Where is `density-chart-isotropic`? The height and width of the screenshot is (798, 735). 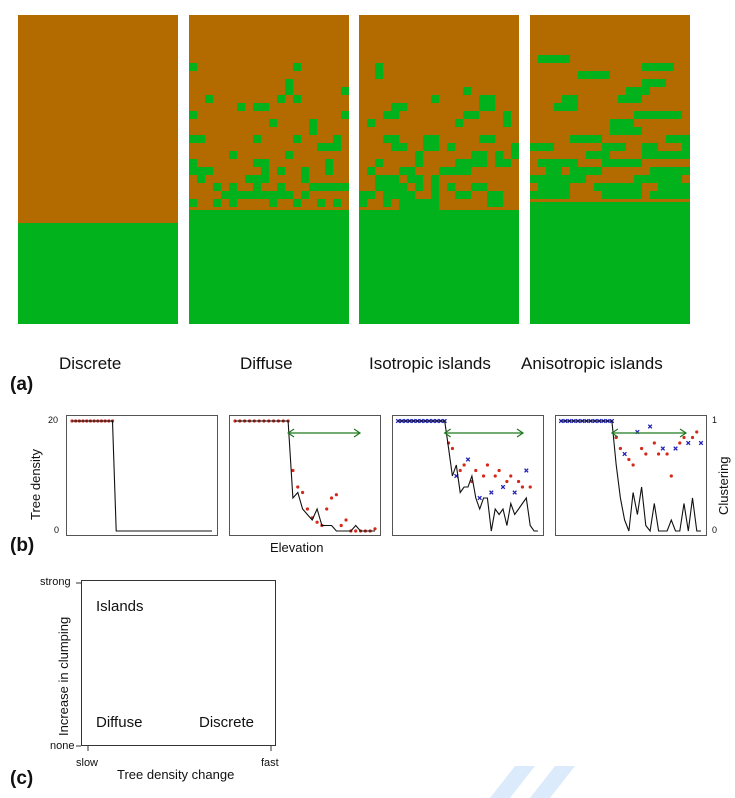 density-chart-isotropic is located at coordinates (468, 475).